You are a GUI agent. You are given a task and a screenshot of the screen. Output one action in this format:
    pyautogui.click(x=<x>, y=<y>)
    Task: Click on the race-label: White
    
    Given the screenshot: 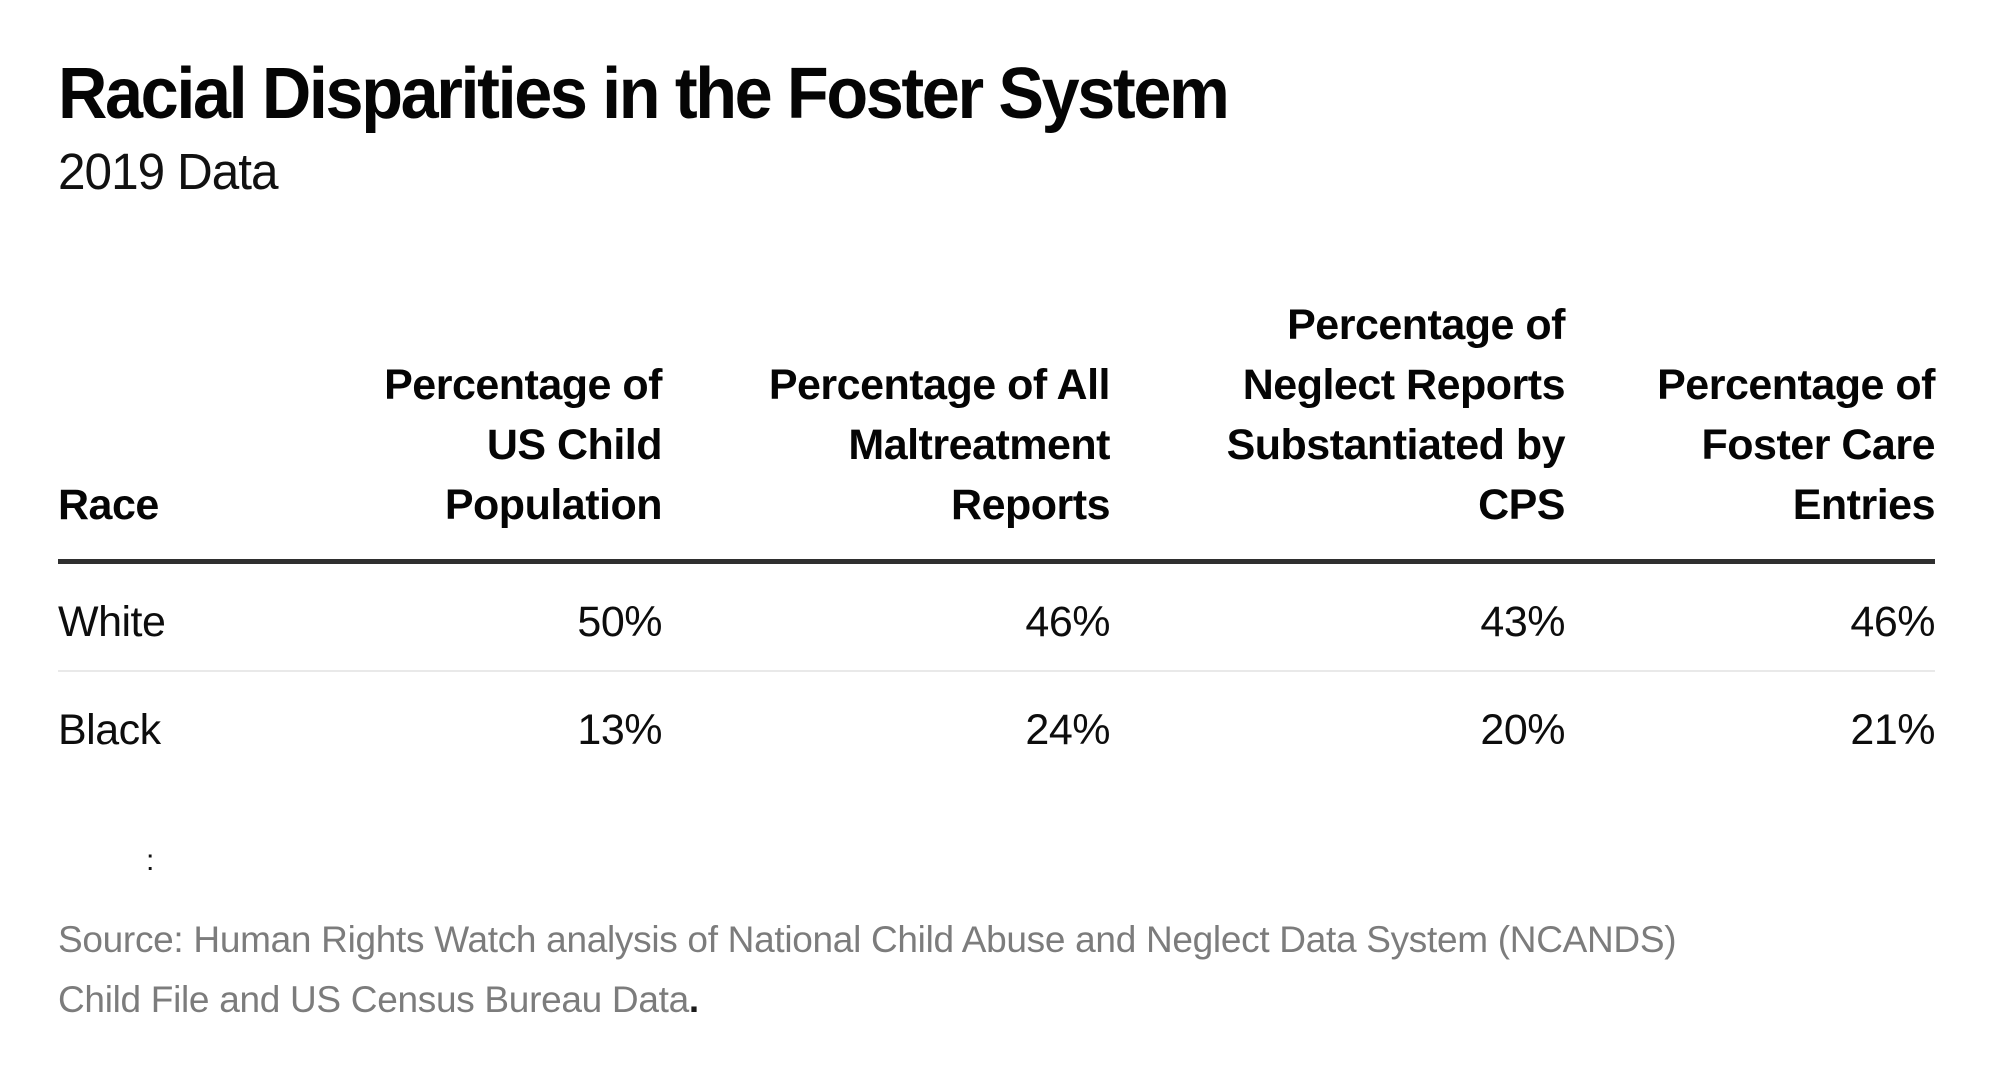 What is the action you would take?
    pyautogui.click(x=133, y=616)
    